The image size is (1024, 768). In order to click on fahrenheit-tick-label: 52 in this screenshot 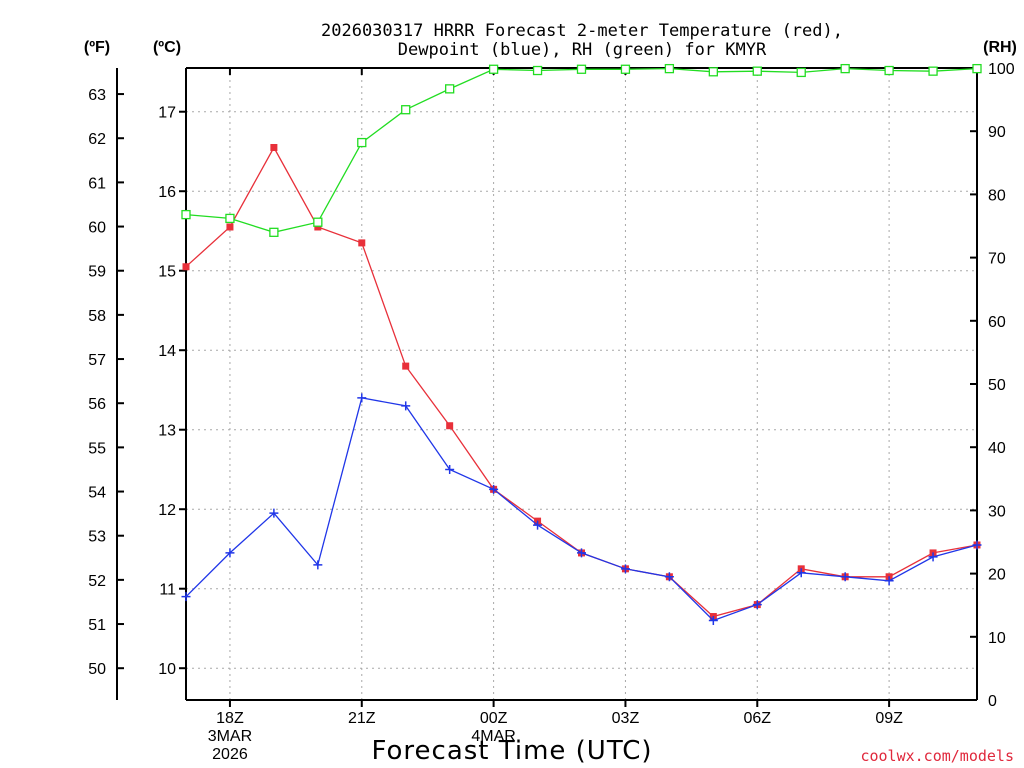, I will do `click(97, 581)`.